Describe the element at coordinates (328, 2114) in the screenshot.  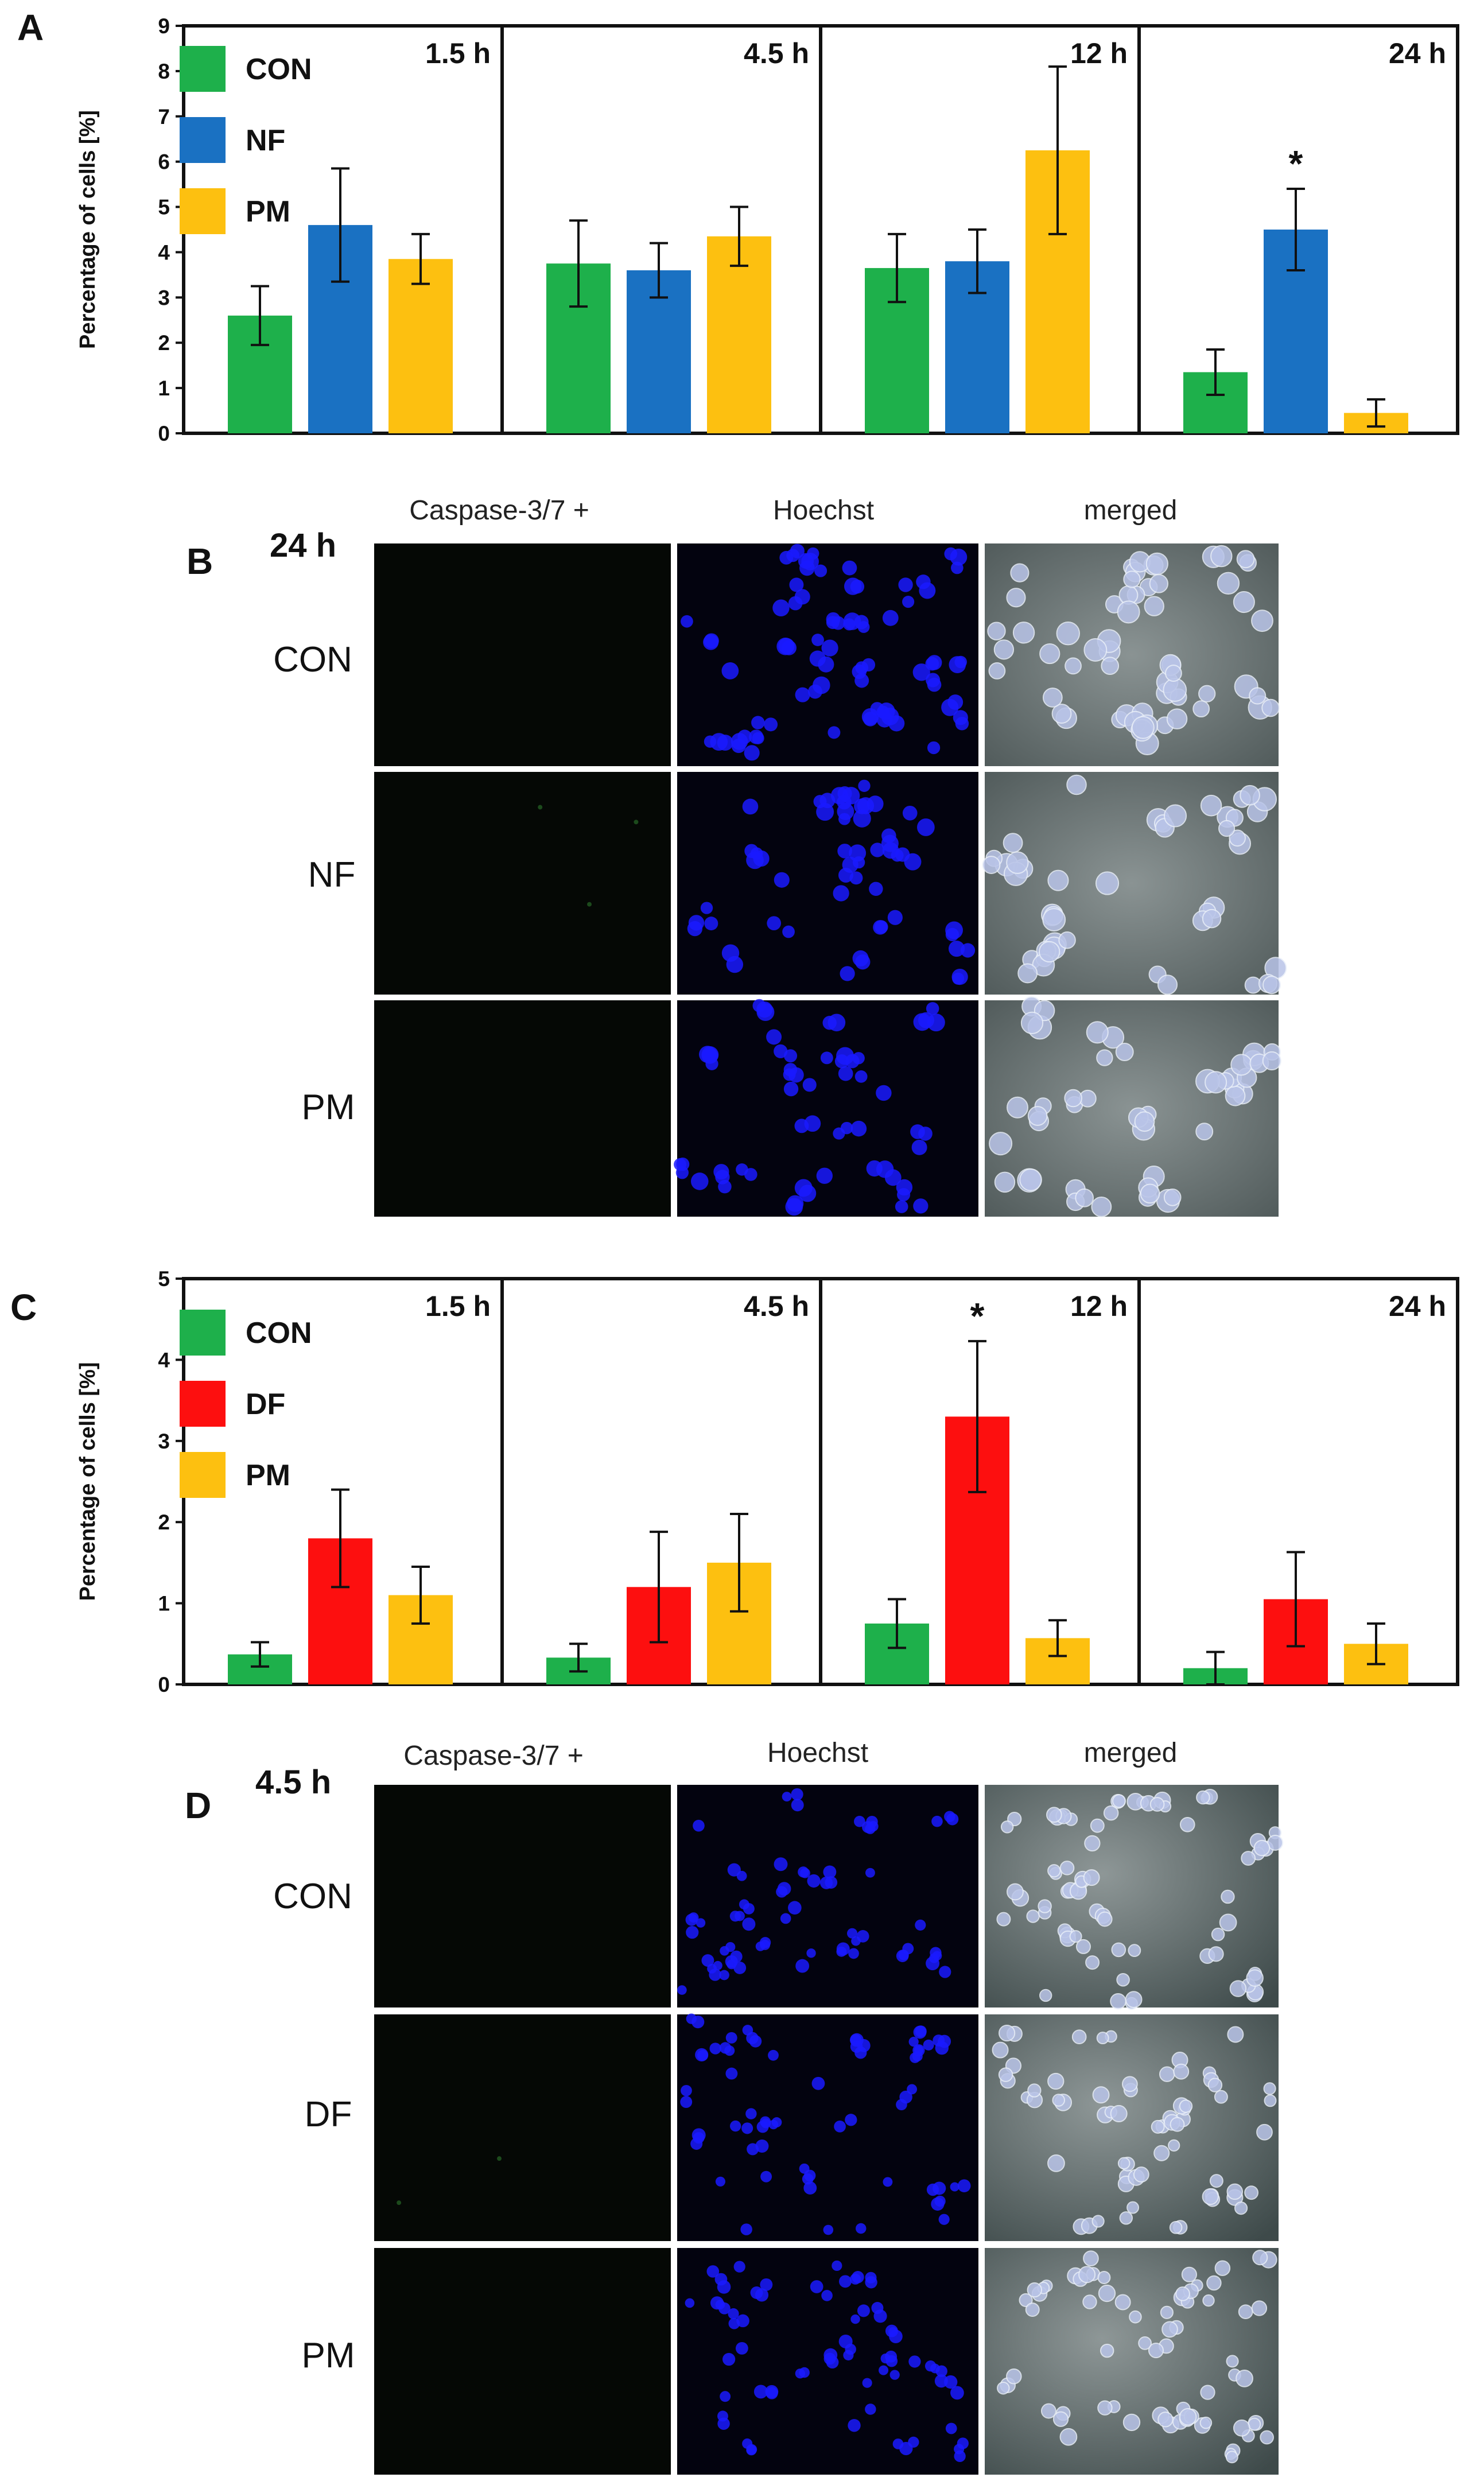
I see `row-label-d-df: DF` at that location.